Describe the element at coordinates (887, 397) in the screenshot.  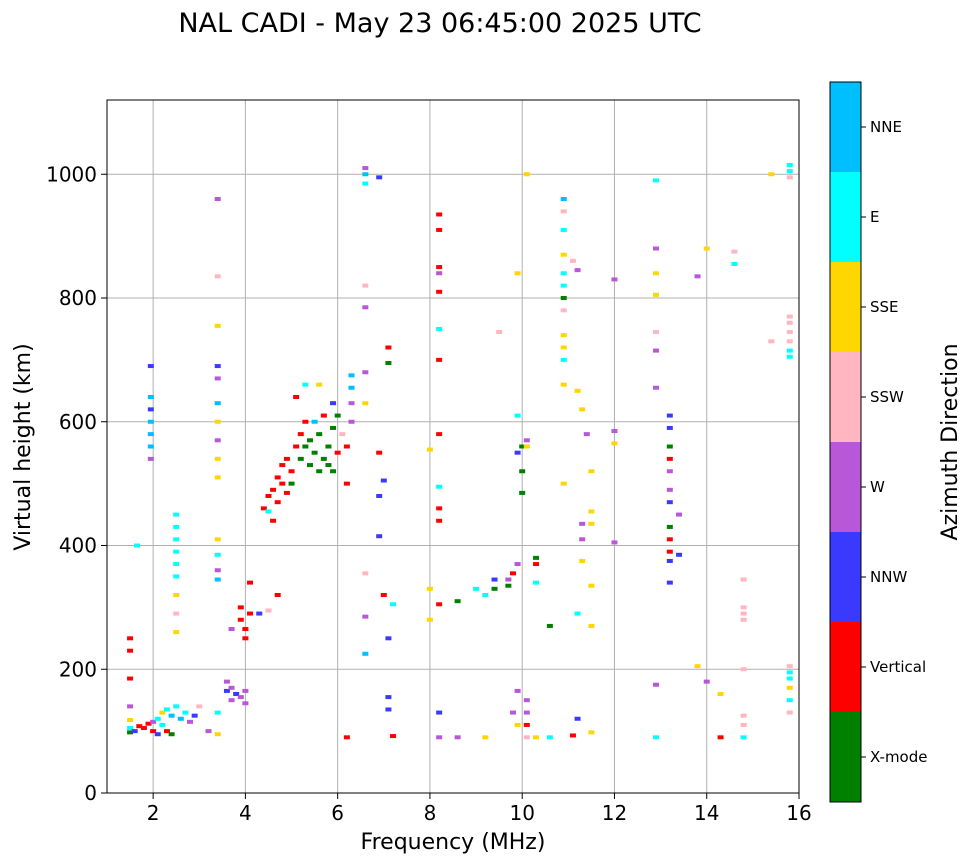
I see `colorbar-tick-label: SSW` at that location.